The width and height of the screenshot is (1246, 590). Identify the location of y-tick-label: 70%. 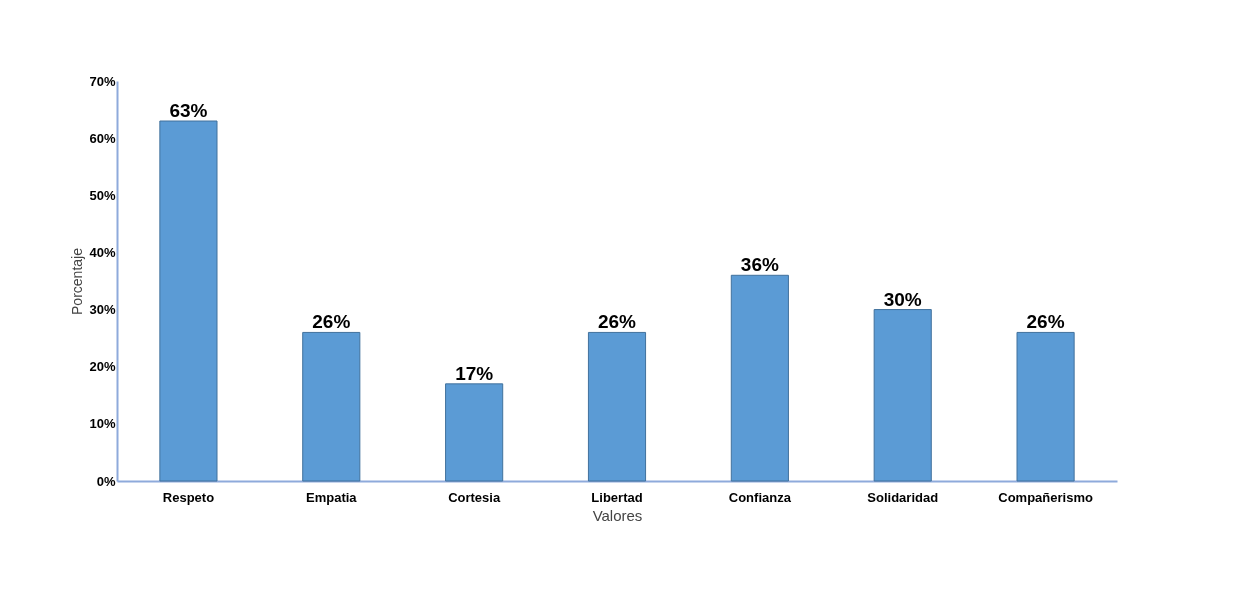
(102, 81).